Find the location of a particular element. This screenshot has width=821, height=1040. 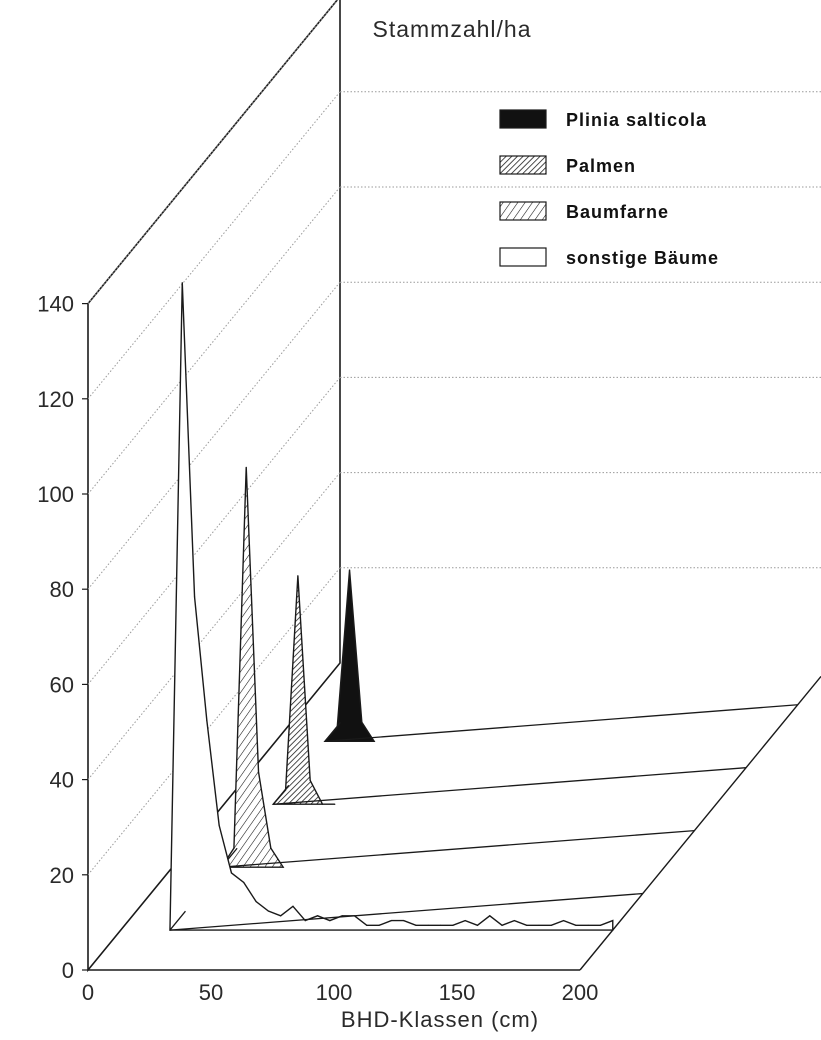

y-tick-label: 120 is located at coordinates (55, 399).